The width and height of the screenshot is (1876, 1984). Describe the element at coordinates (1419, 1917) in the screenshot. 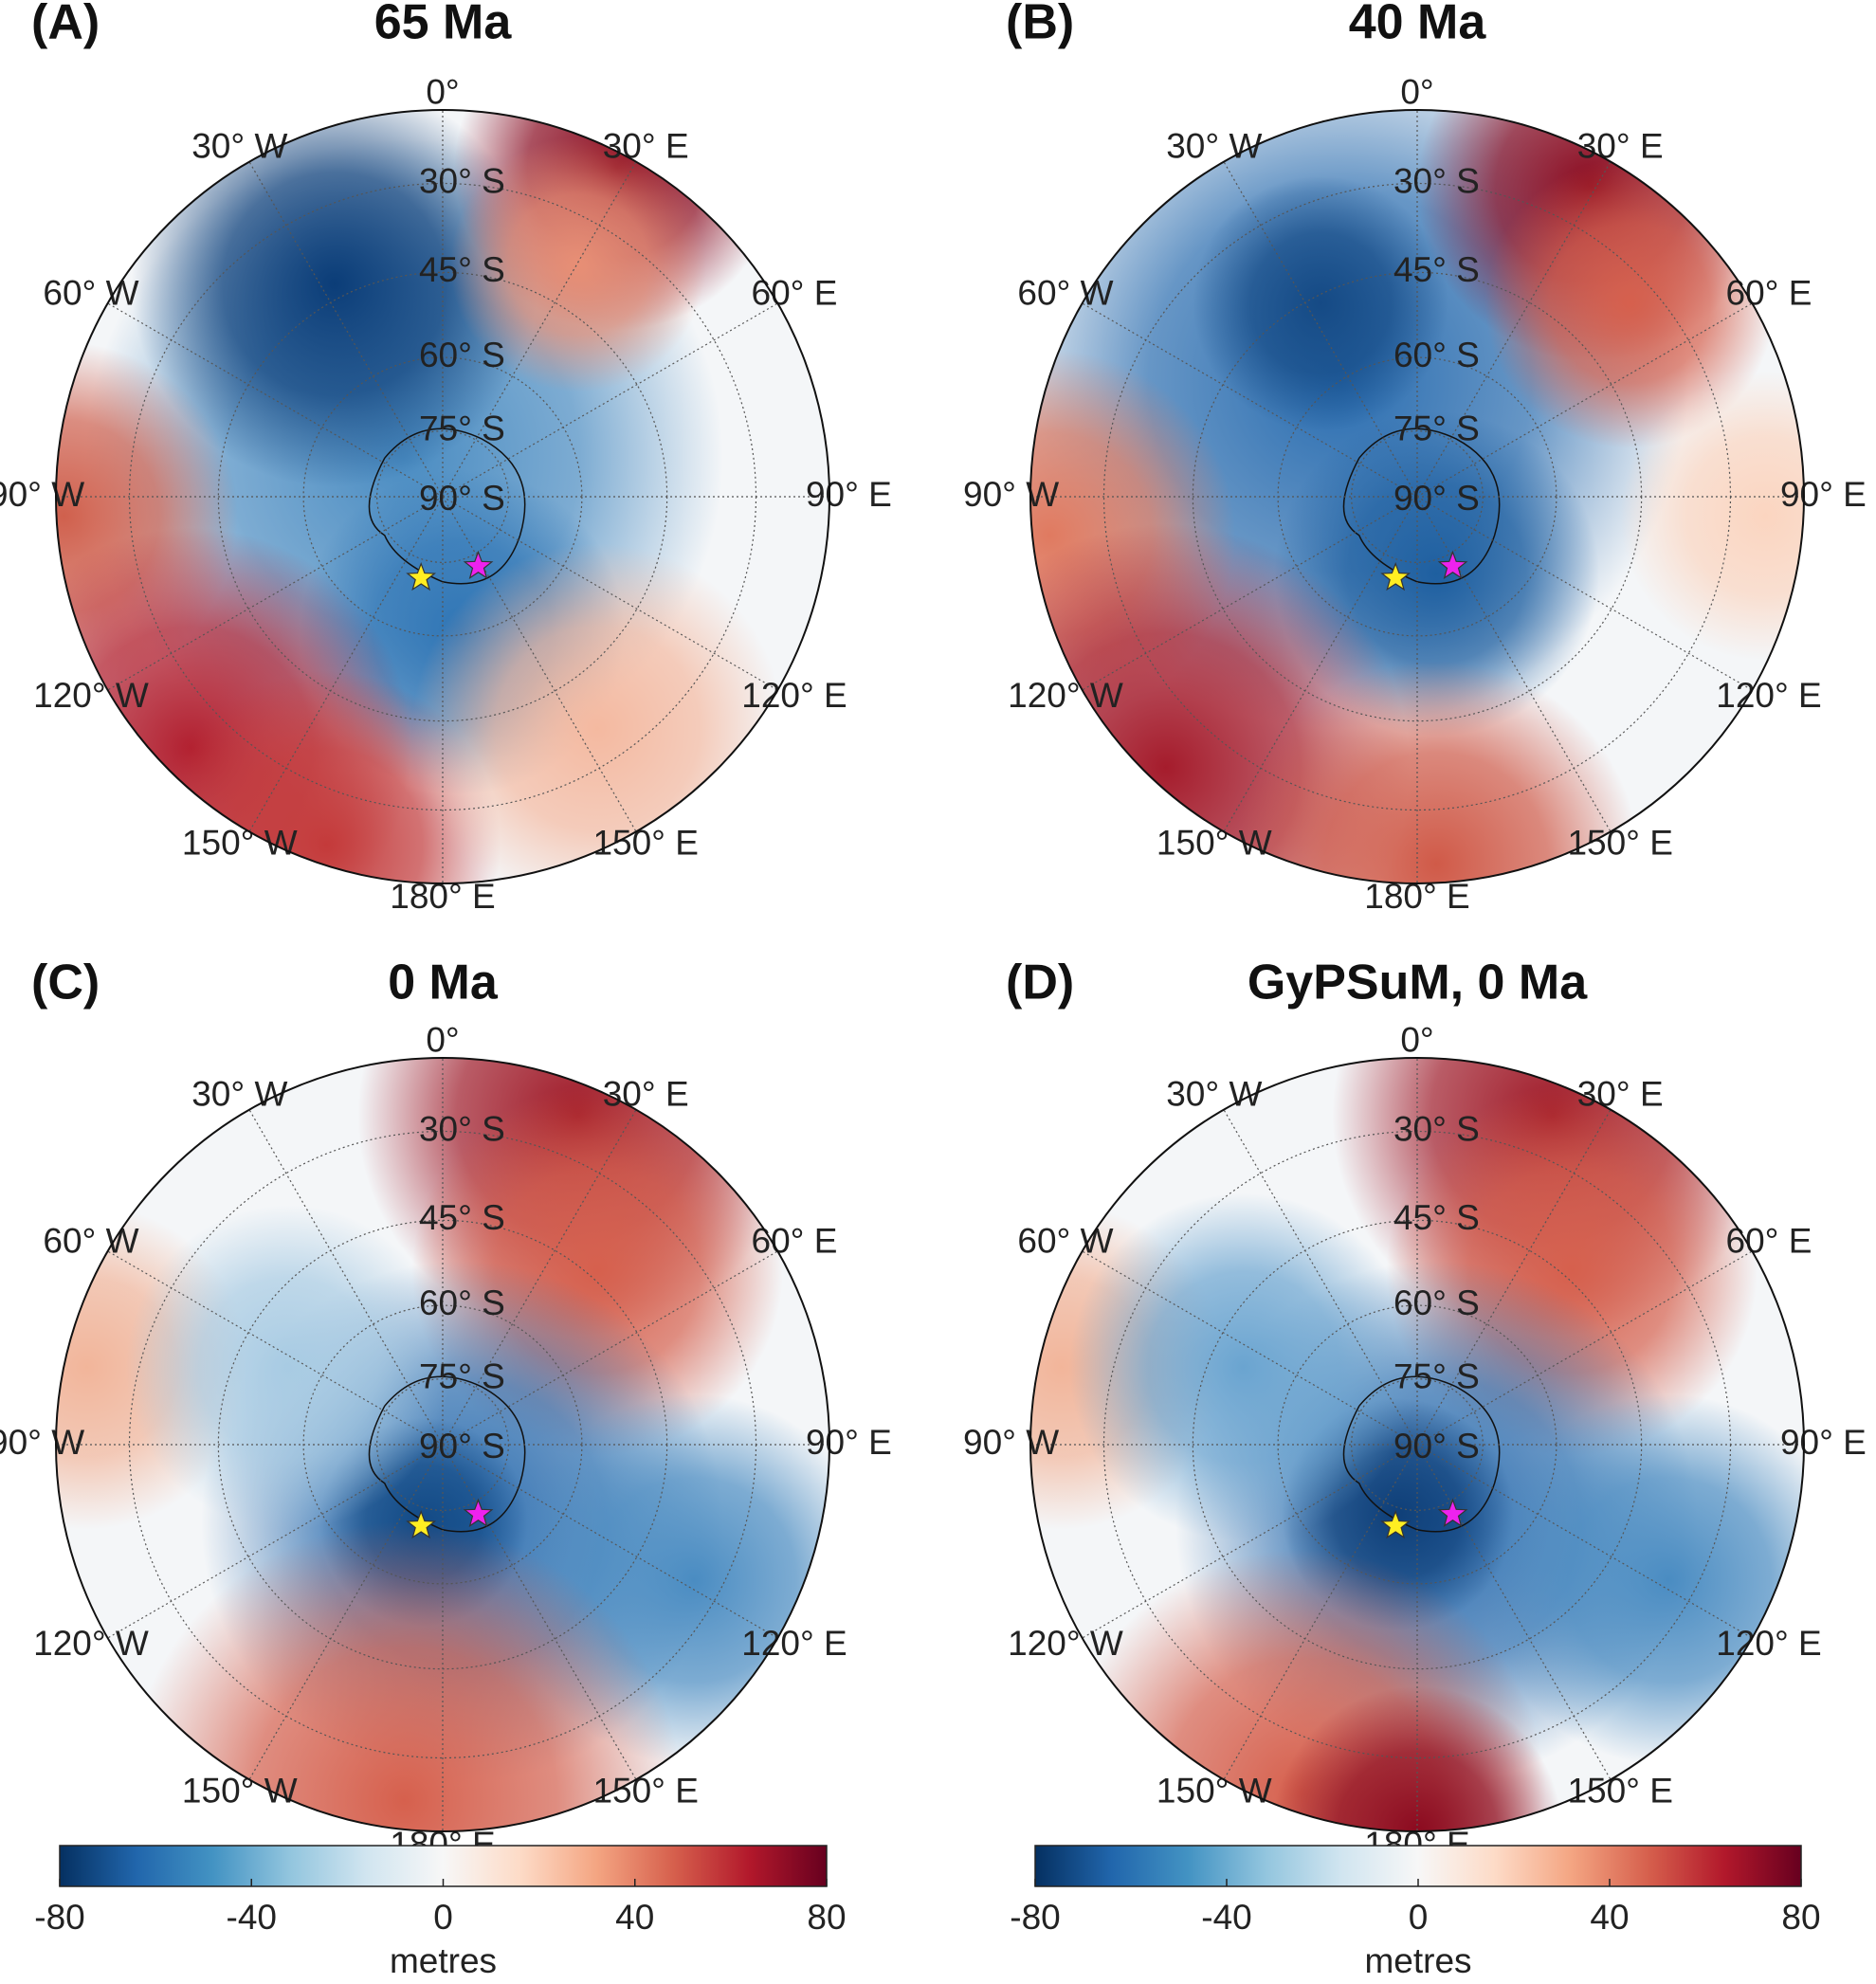

I see `colorbar-tick-label: 0` at that location.